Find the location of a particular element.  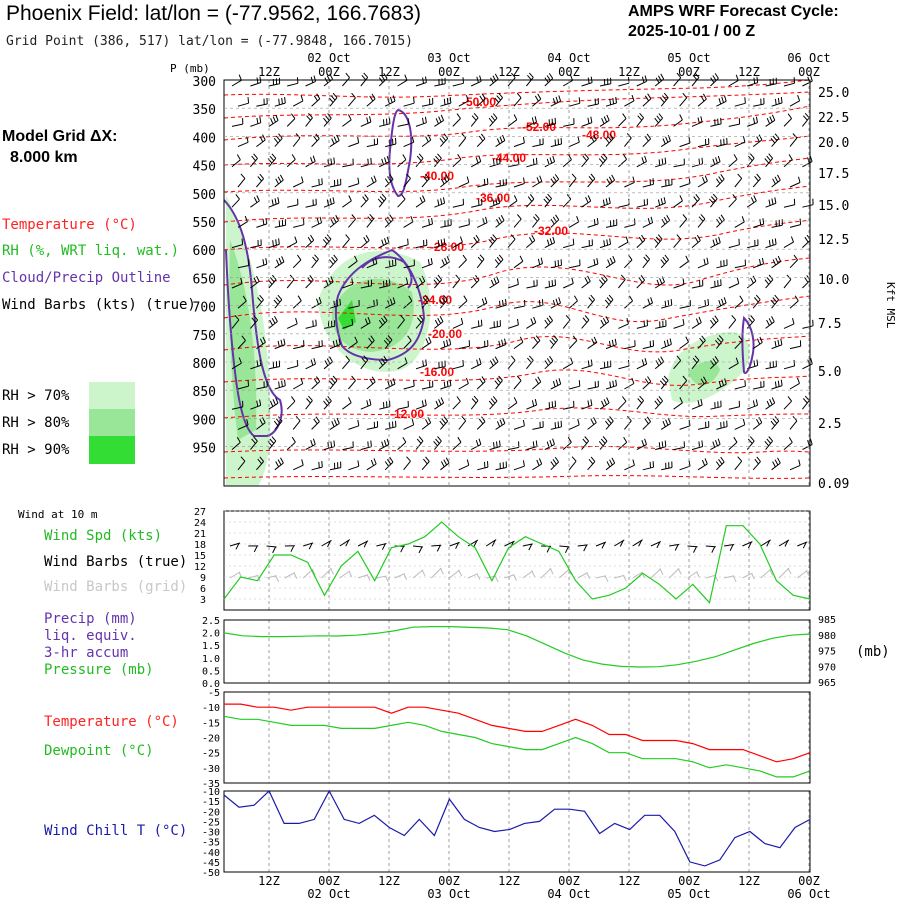

legend-rh: RH (%, WRT liq. wat.) is located at coordinates (91, 251).